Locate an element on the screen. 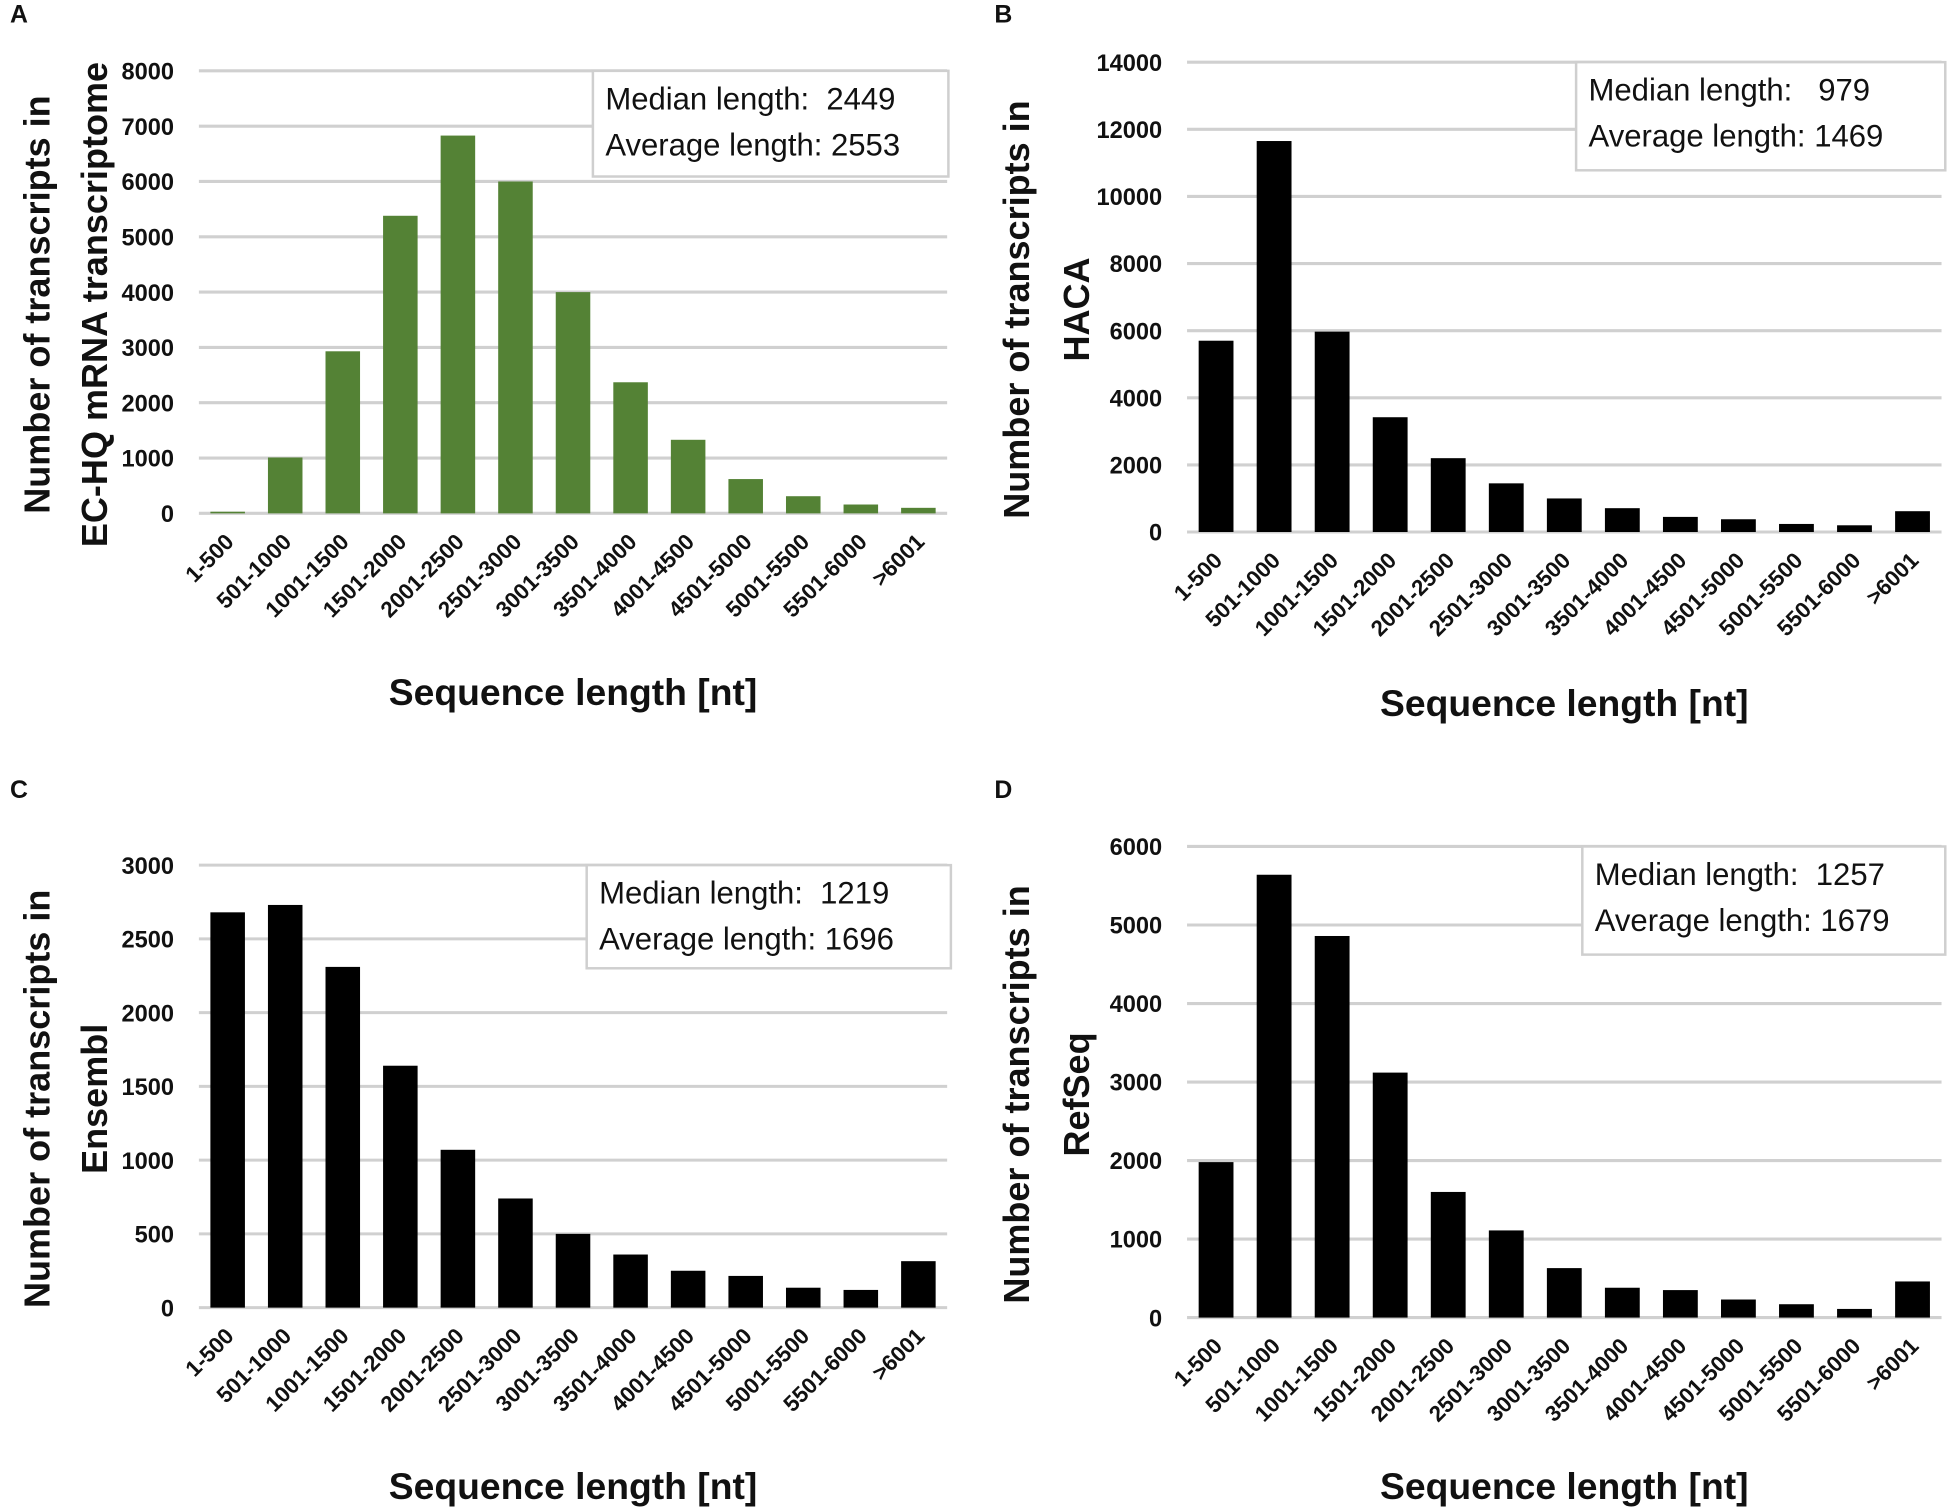 This screenshot has width=1949, height=1509. panel-letter: B is located at coordinates (1003, 14).